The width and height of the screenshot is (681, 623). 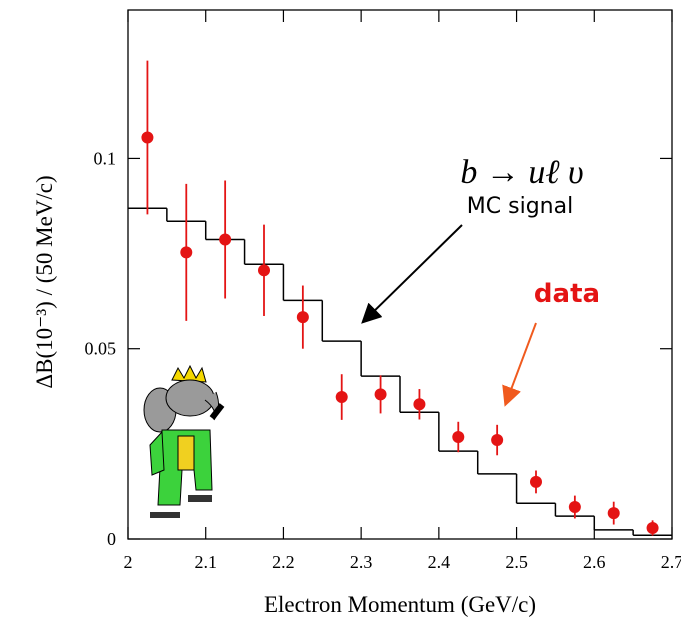 What do you see at coordinates (184, 441) in the screenshot?
I see `mascot` at bounding box center [184, 441].